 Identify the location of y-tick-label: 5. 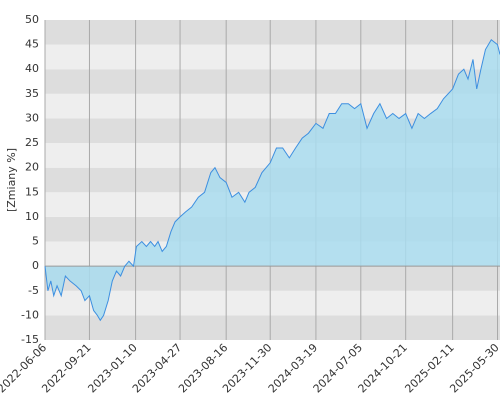
(35, 241).